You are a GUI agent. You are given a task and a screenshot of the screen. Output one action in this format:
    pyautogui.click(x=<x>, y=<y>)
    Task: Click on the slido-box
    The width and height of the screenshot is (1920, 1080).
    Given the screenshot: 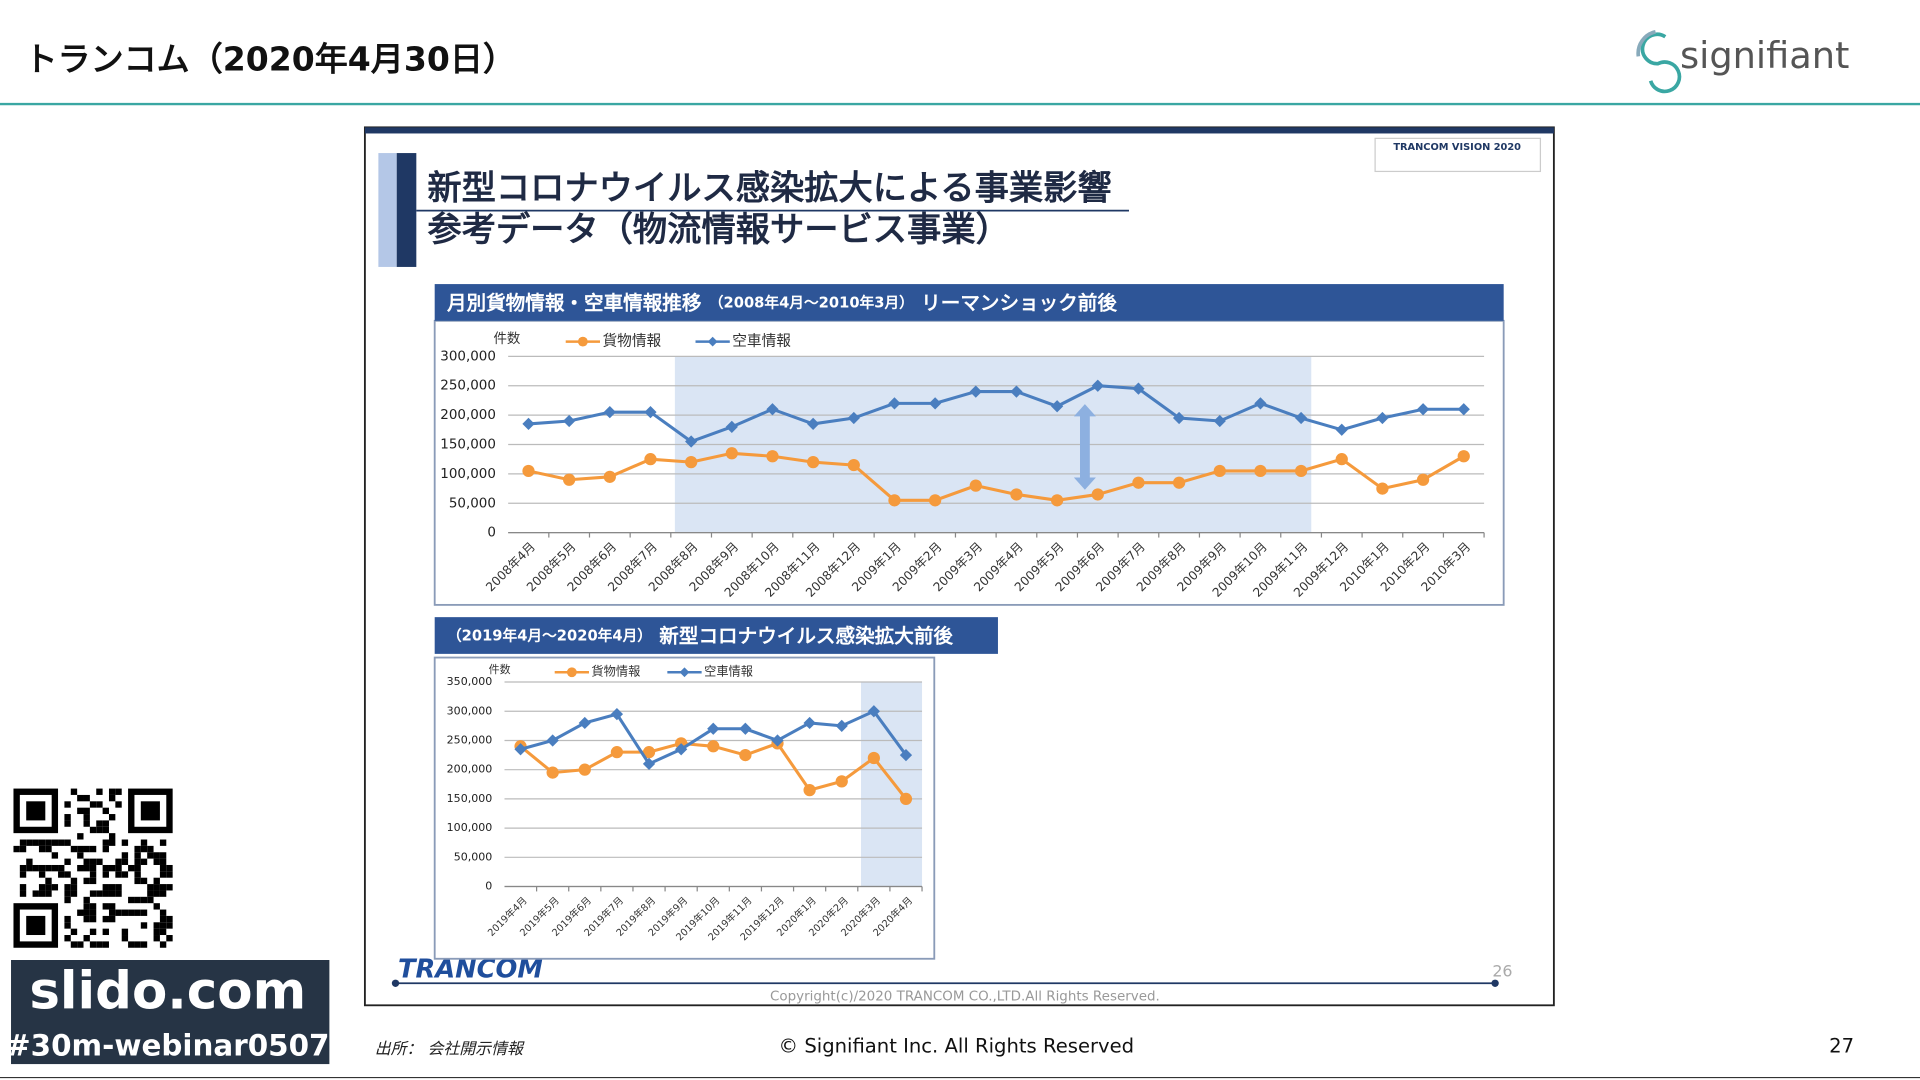 What is the action you would take?
    pyautogui.click(x=170, y=1012)
    